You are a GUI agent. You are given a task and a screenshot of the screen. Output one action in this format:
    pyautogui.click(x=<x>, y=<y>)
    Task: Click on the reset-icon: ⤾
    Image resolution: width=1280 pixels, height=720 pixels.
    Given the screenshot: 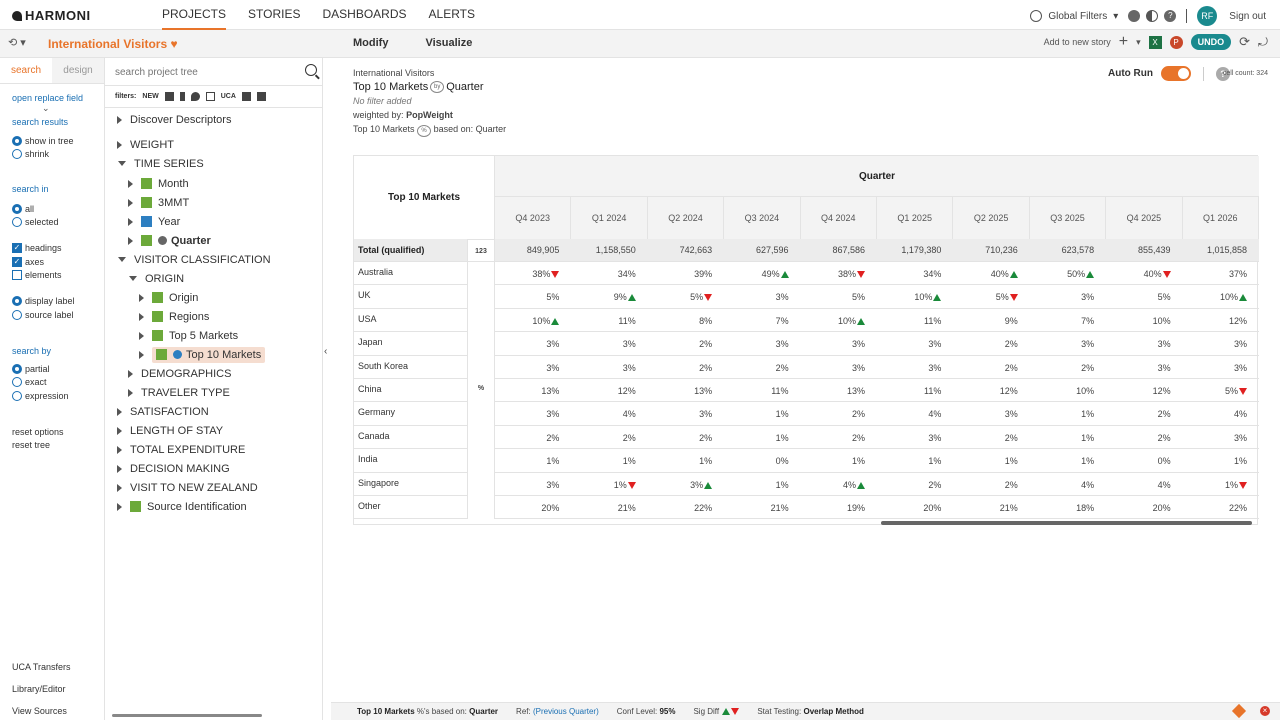 What is the action you would take?
    pyautogui.click(x=1263, y=41)
    